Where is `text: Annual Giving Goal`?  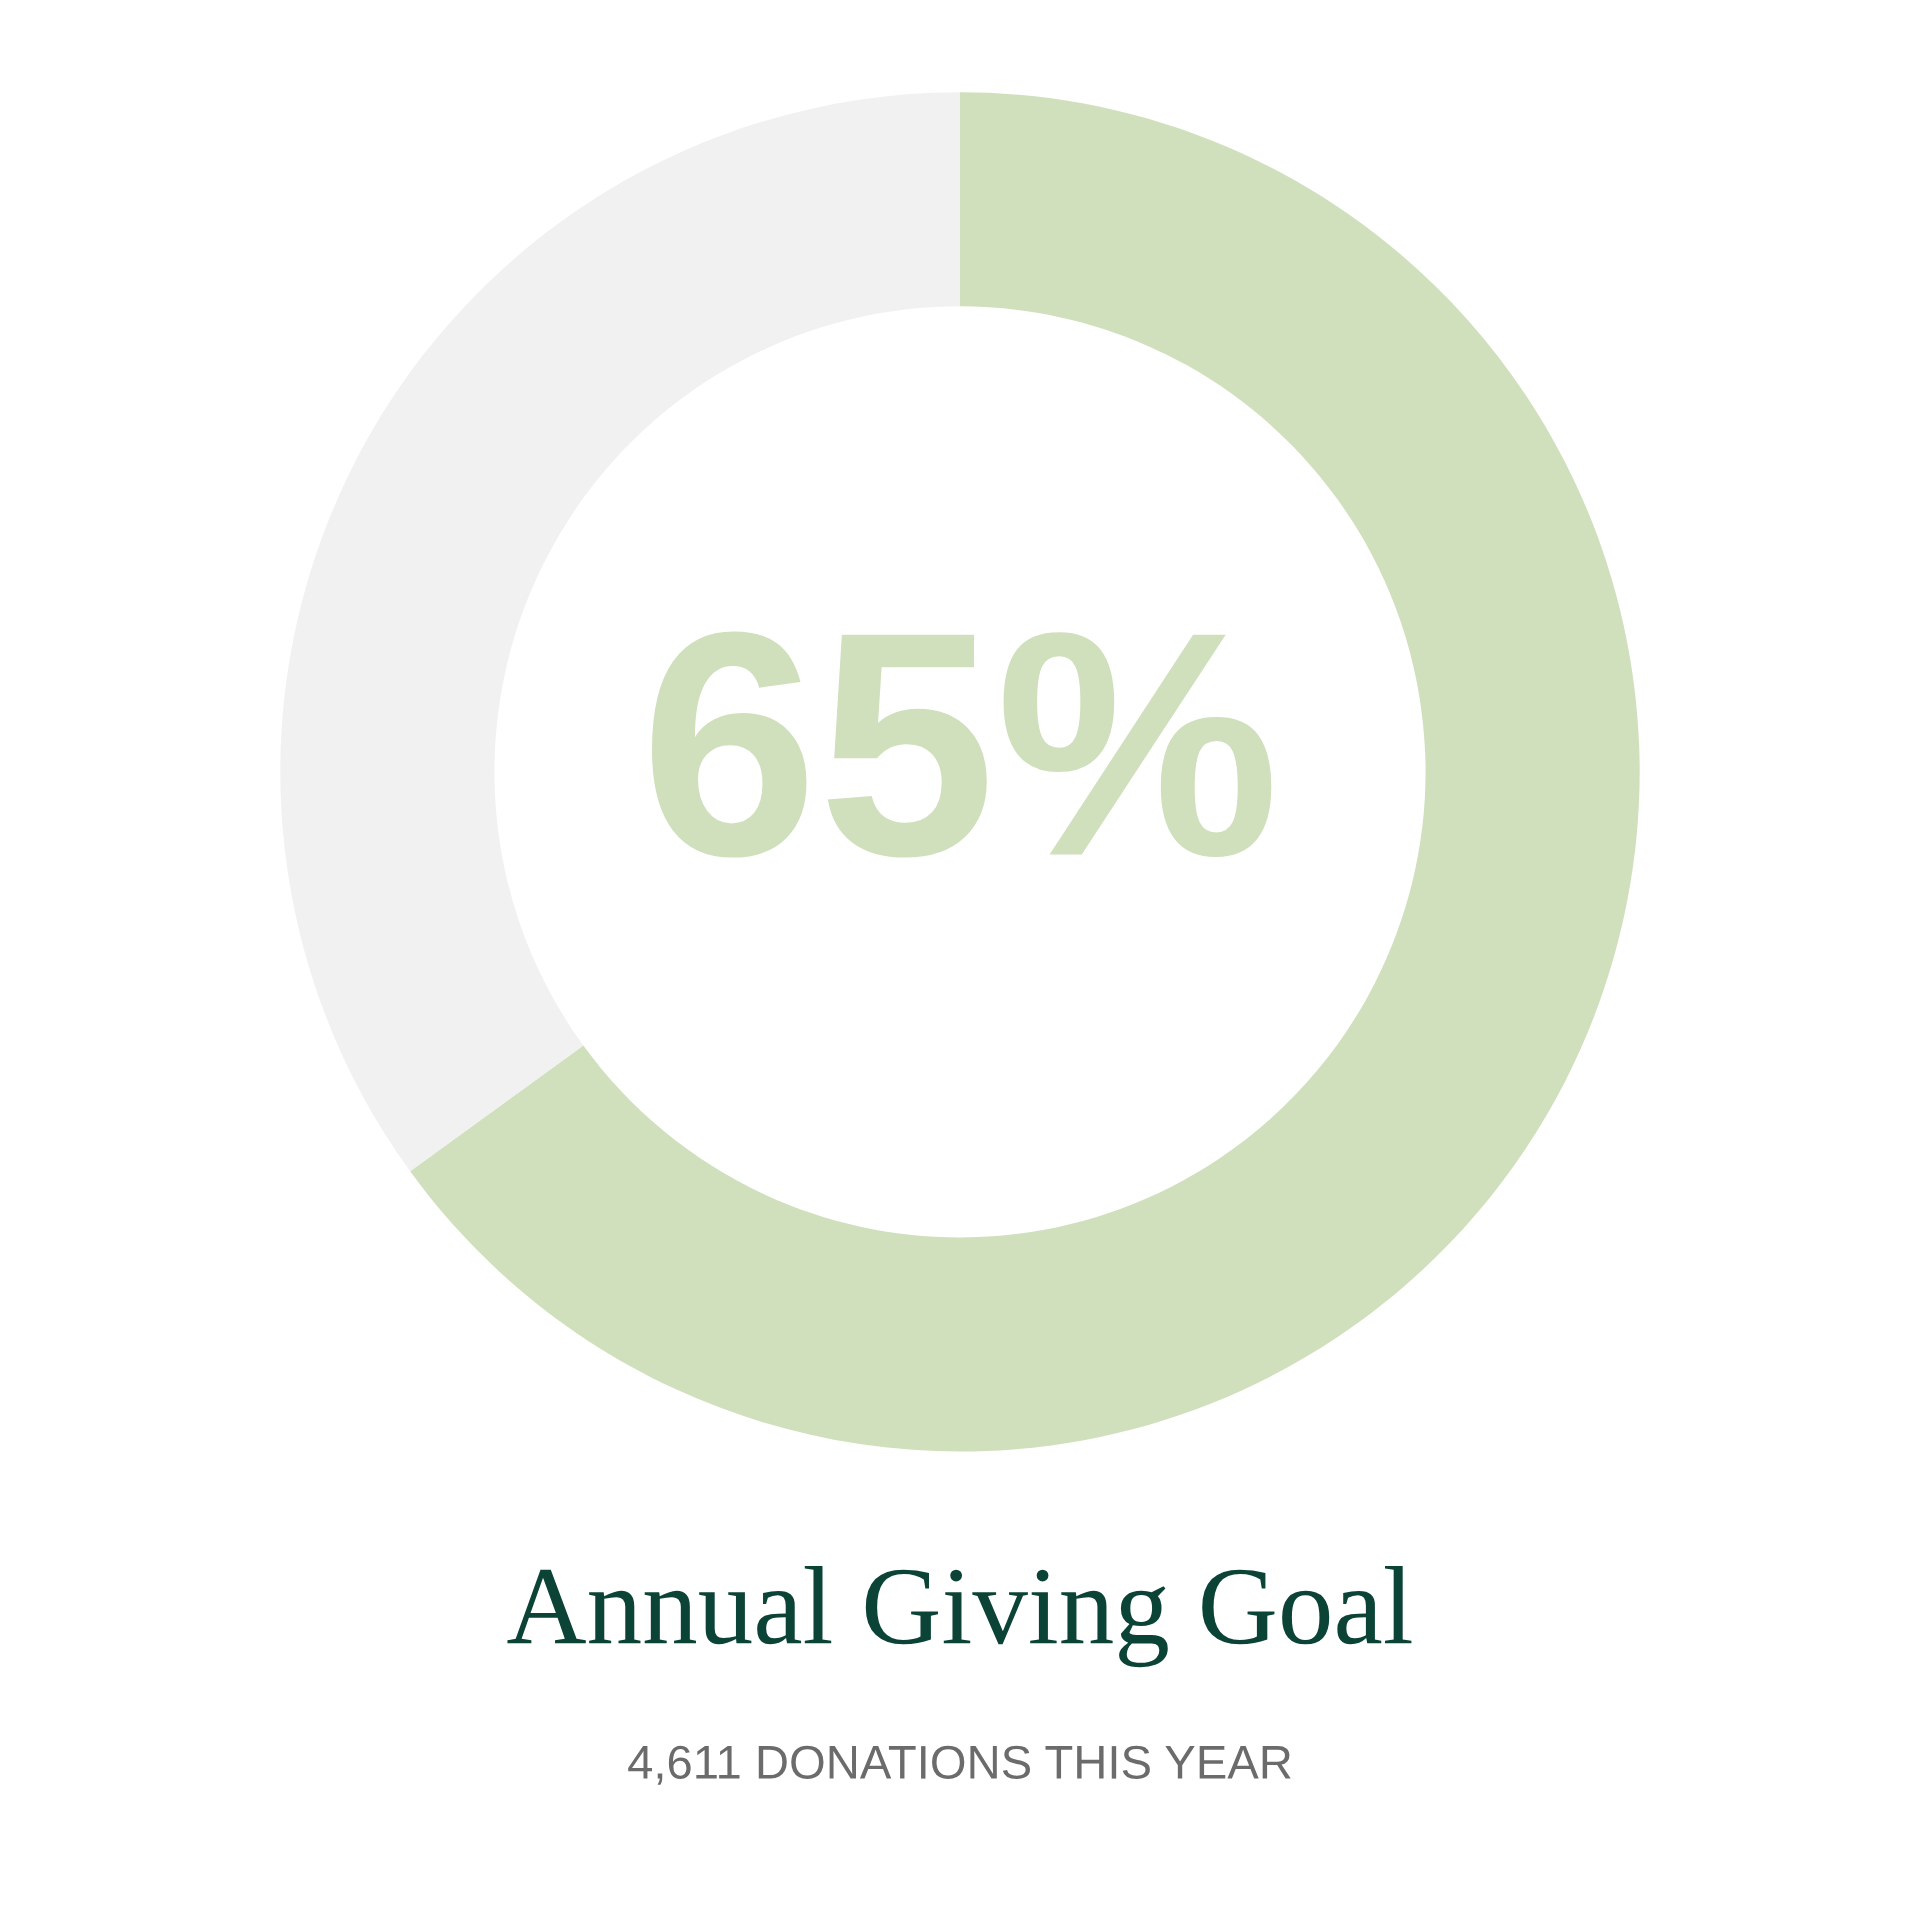
text: Annual Giving Goal is located at coordinates (959, 1617).